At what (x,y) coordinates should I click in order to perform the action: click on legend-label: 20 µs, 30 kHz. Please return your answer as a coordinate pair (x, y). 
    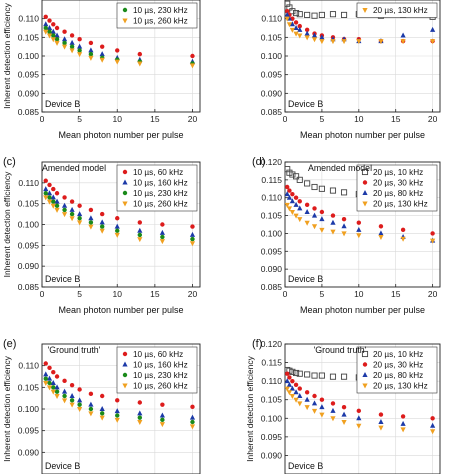
    Looking at the image, I should click on (398, 183).